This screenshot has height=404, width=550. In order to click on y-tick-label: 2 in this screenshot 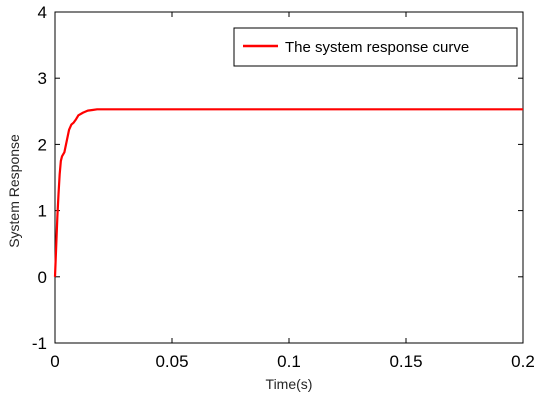, I will do `click(42, 144)`.